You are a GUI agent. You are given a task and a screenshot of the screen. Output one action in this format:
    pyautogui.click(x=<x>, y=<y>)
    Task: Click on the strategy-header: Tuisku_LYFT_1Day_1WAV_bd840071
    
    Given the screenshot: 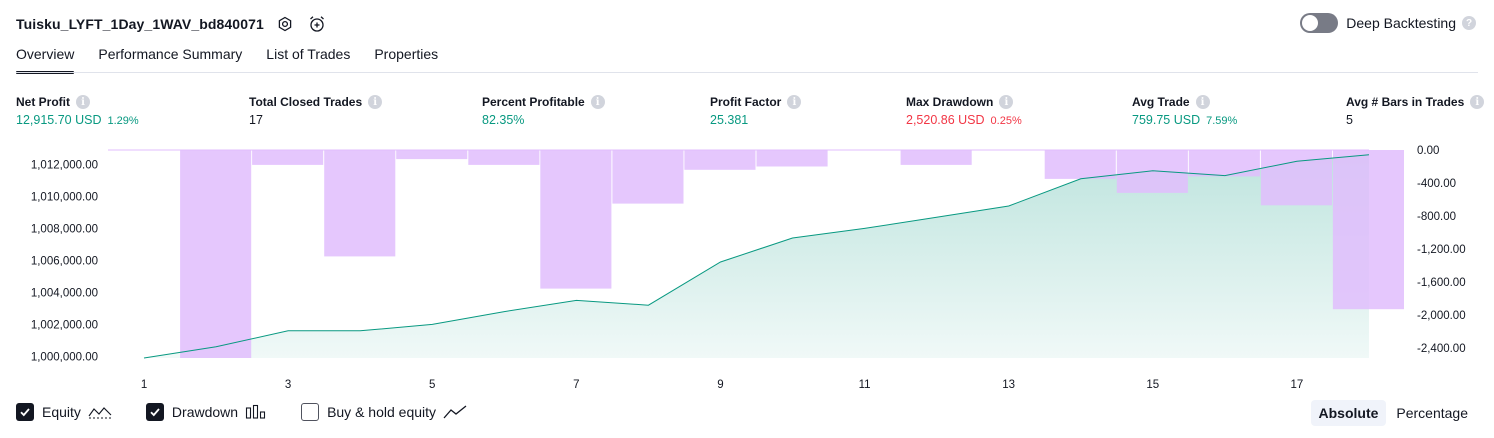 What is the action you would take?
    pyautogui.click(x=172, y=24)
    